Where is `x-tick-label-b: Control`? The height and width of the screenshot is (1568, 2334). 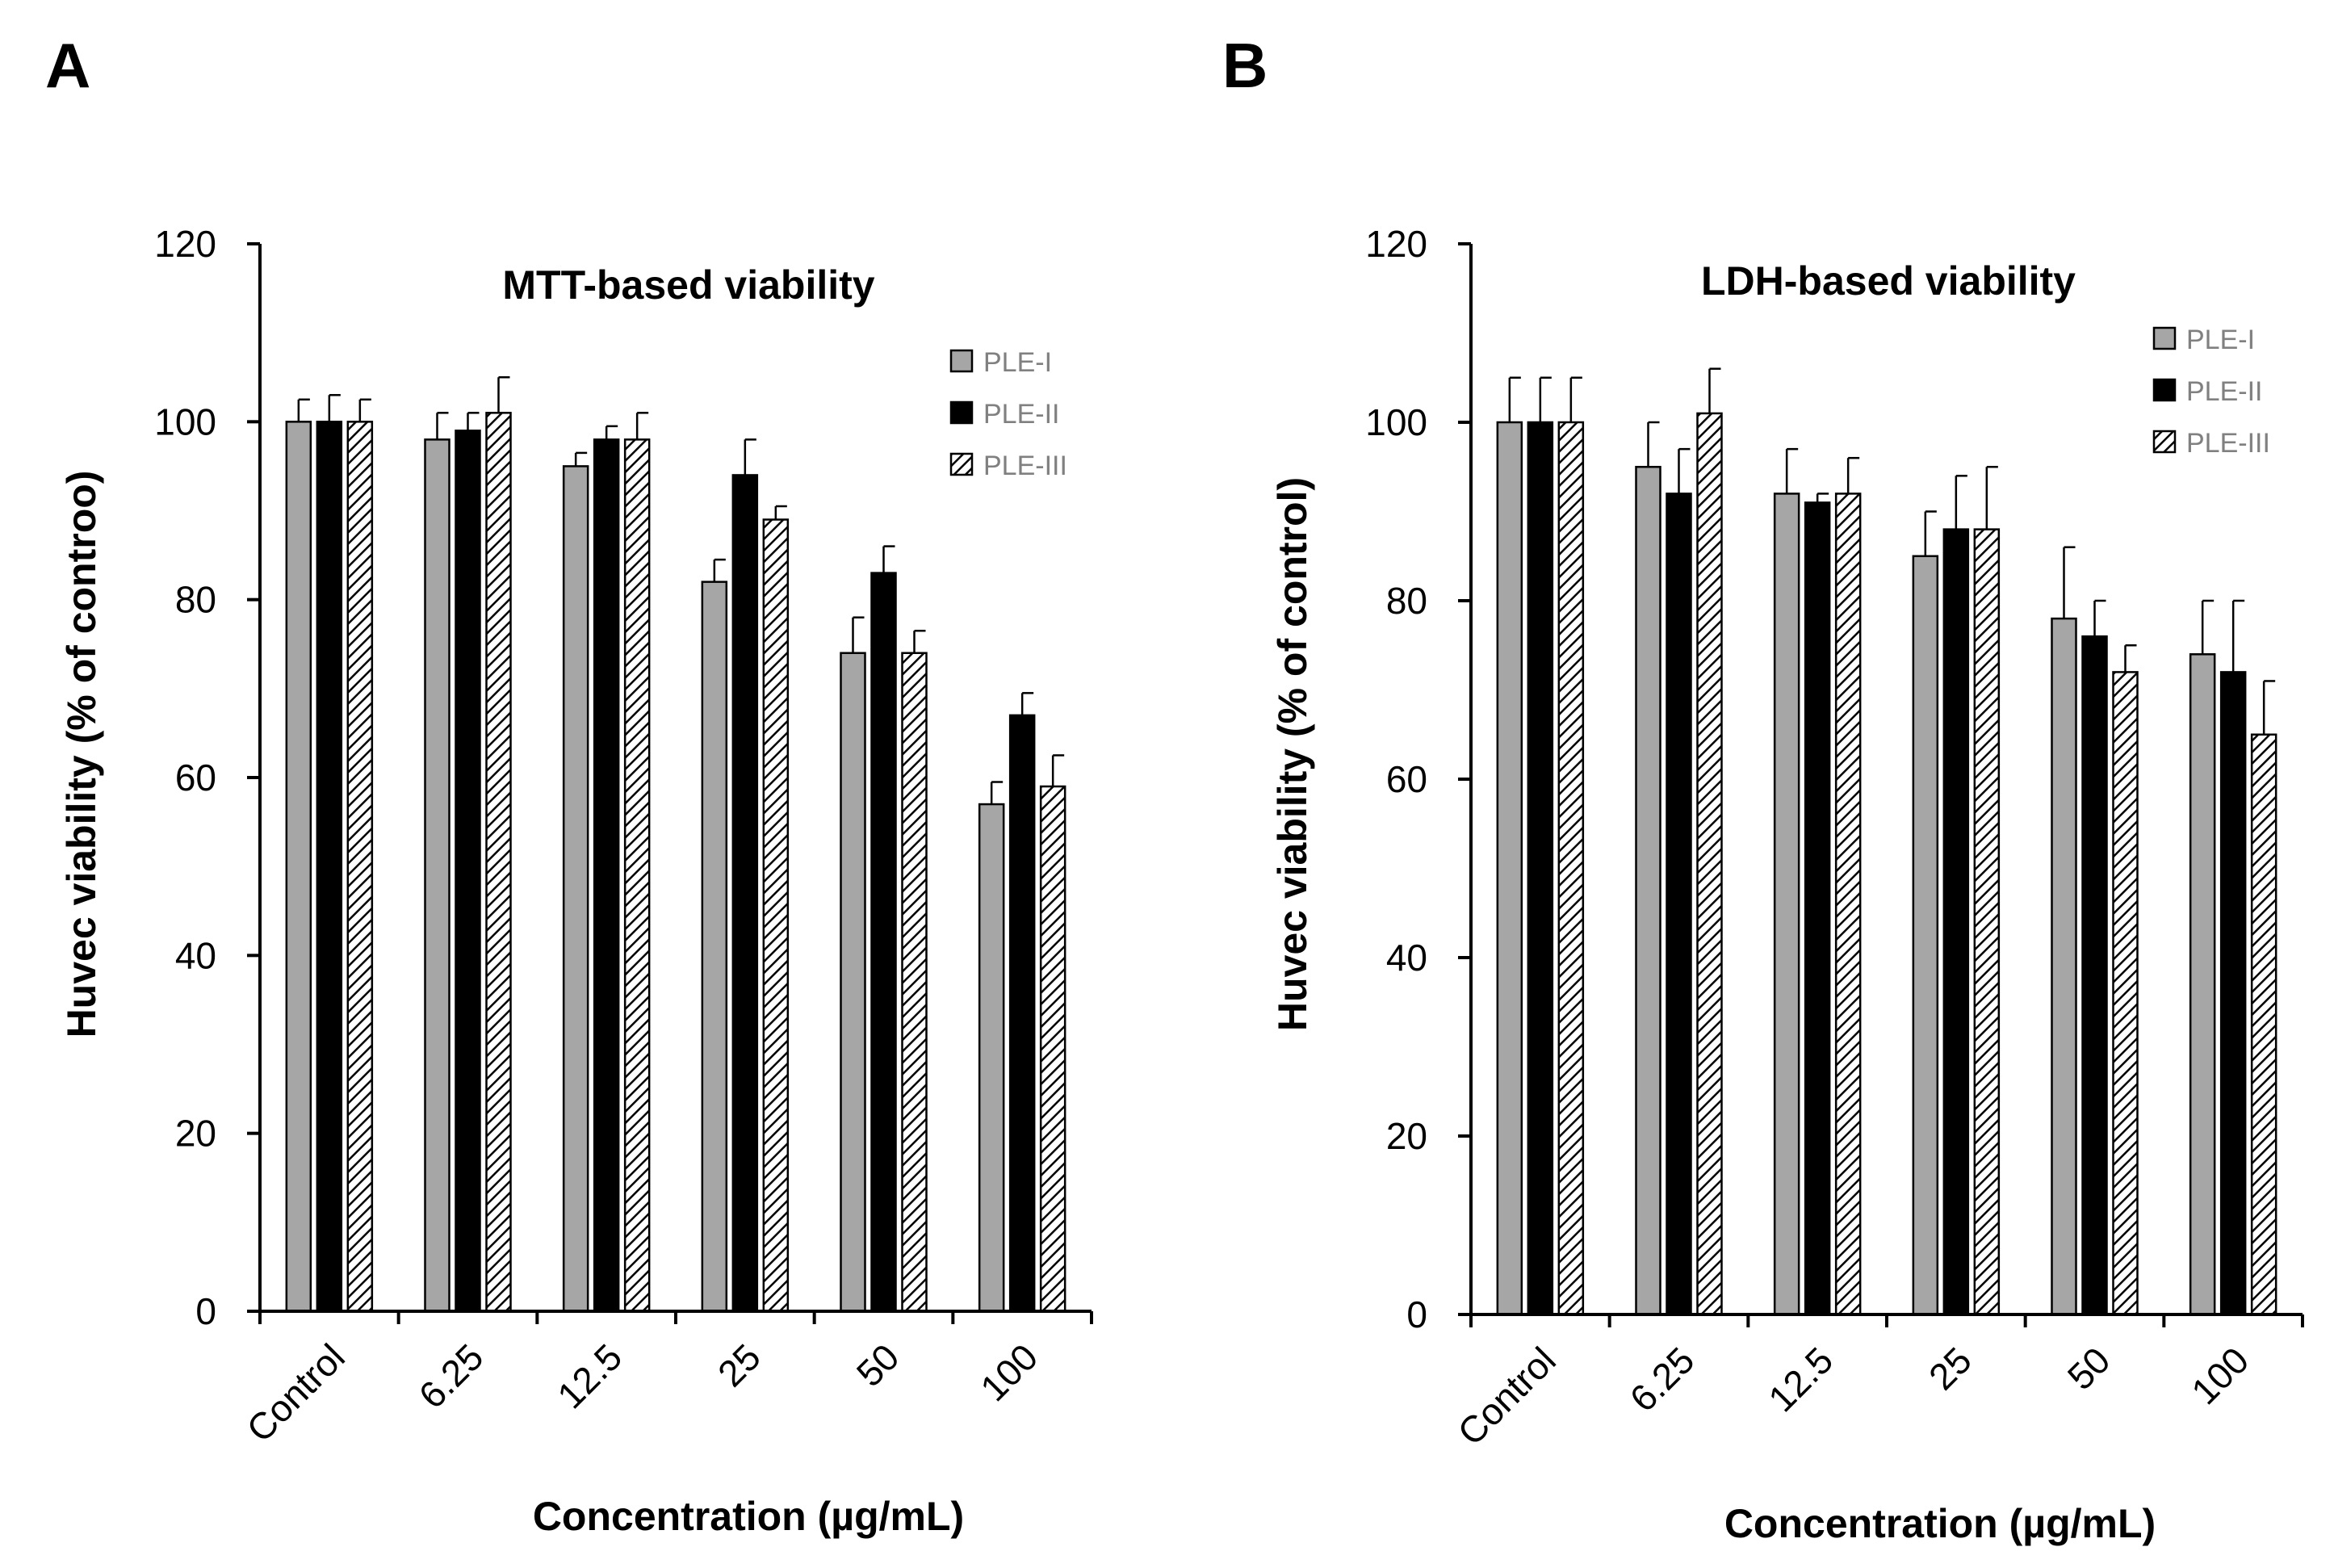
x-tick-label-b: Control is located at coordinates (1506, 1396).